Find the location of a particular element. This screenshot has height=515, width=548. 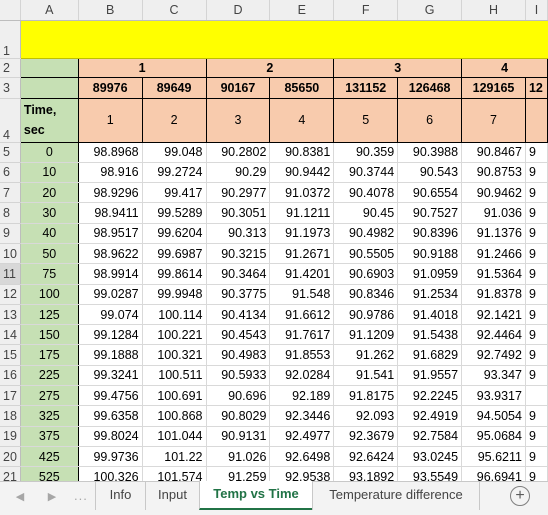

time-cell: 10 is located at coordinates (49, 173).